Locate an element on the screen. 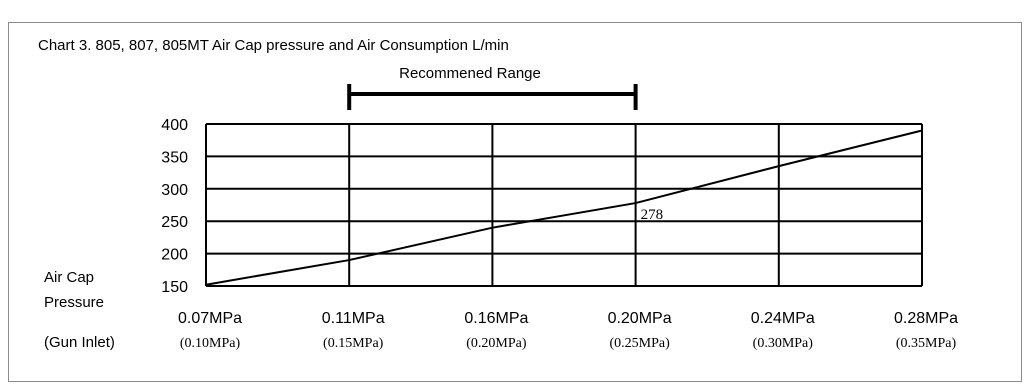  y-tick-label: 350 is located at coordinates (174, 157).